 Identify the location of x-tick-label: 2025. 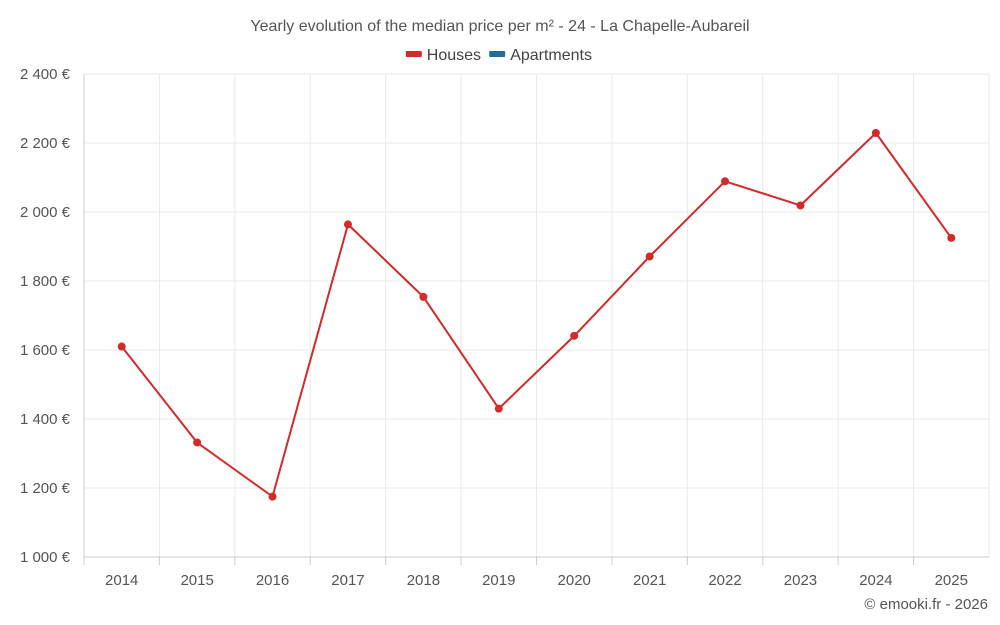
(951, 580).